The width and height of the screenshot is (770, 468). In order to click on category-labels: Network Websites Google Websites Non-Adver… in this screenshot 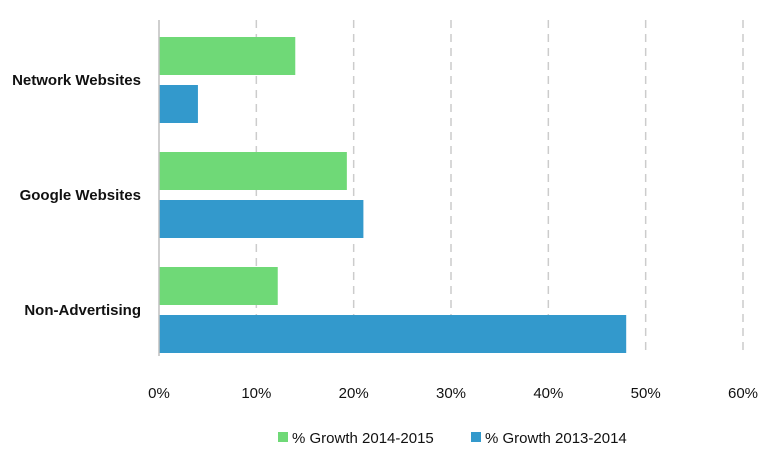, I will do `click(76, 195)`.